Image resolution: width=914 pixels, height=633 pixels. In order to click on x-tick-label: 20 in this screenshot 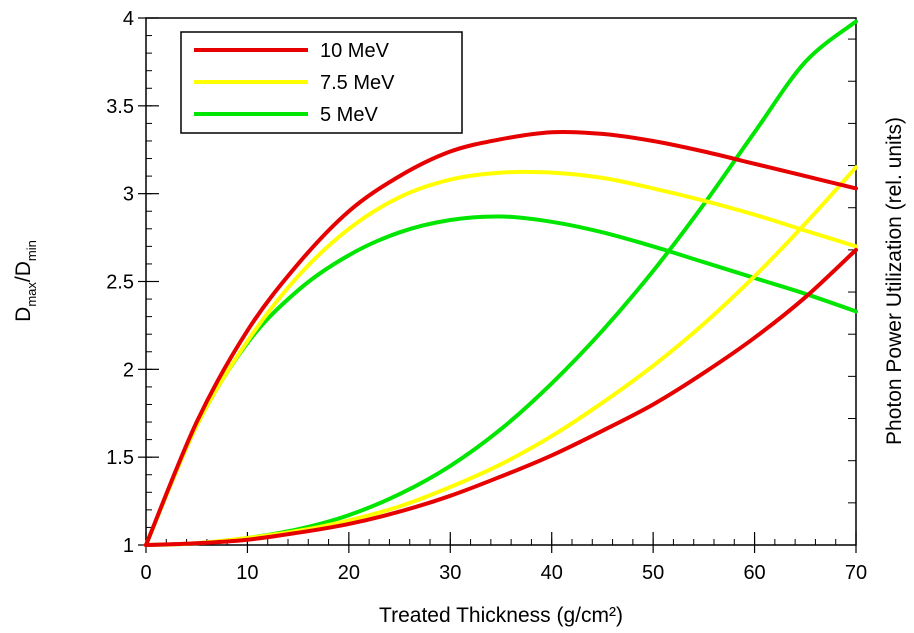, I will do `click(349, 573)`.